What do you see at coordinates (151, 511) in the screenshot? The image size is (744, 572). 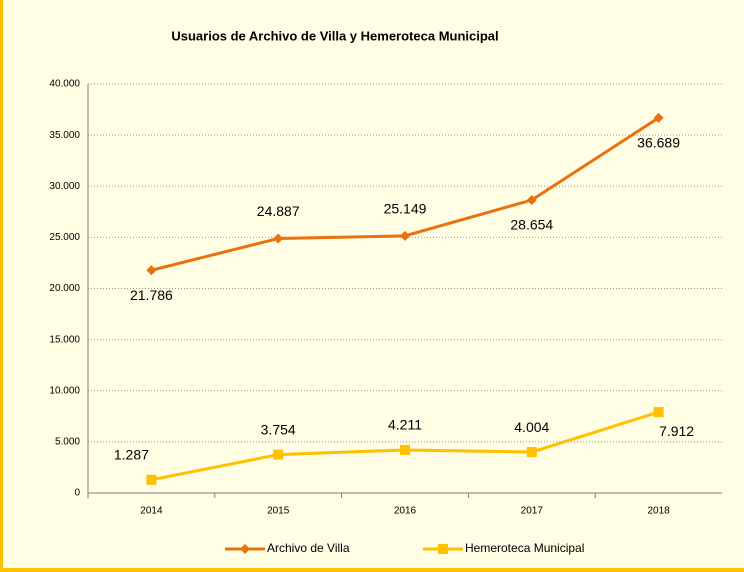 I see `x-tick-label: 2014` at bounding box center [151, 511].